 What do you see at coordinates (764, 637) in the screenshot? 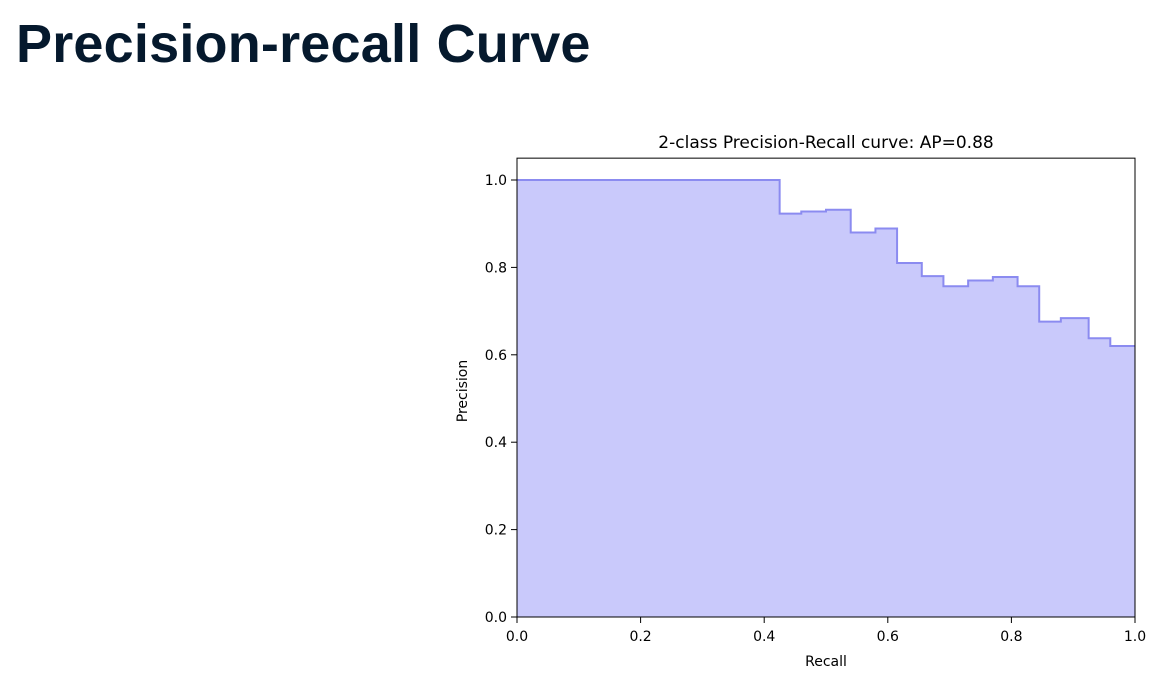
I see `x-tick-label: 0.4` at bounding box center [764, 637].